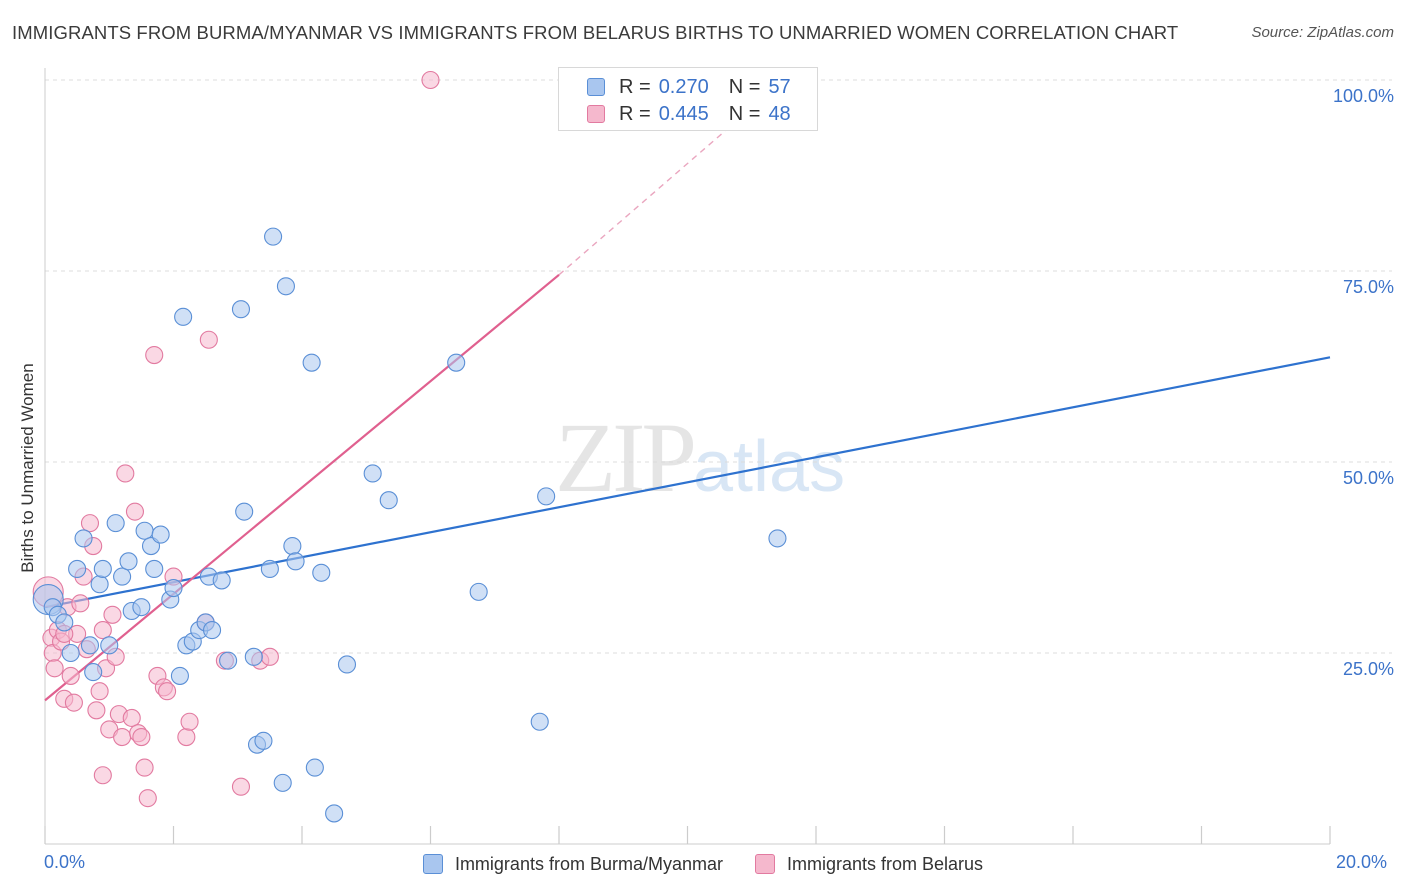 The image size is (1406, 892). What do you see at coordinates (635, 86) in the screenshot?
I see `legend-r-label: R =` at bounding box center [635, 86].